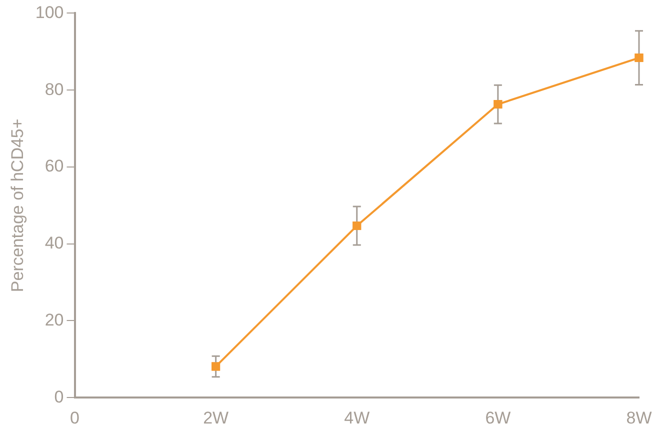 Image resolution: width=661 pixels, height=432 pixels. I want to click on y-tick-label: 20, so click(54, 320).